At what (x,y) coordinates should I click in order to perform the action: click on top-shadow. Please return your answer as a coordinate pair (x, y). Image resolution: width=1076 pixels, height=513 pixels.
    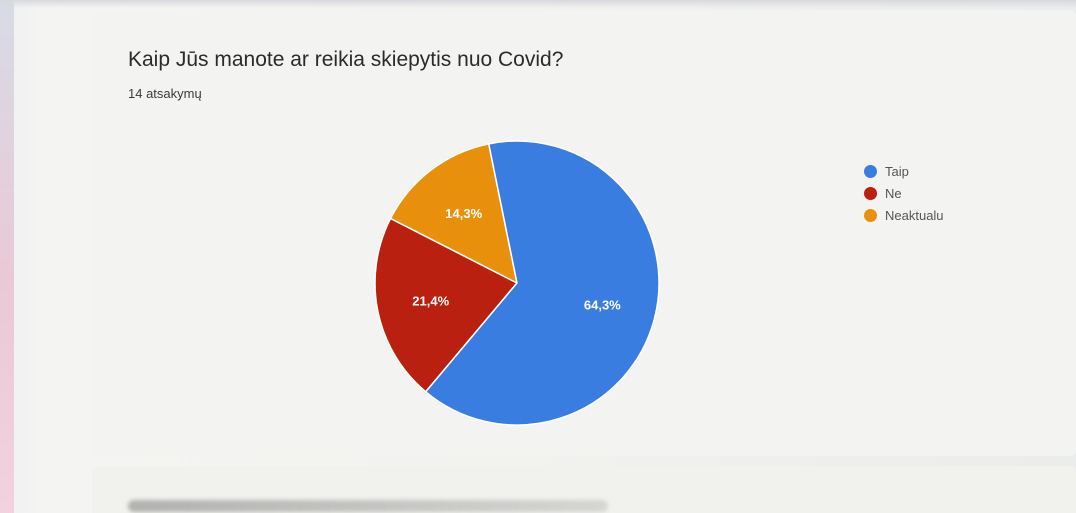
    Looking at the image, I should click on (538, 4).